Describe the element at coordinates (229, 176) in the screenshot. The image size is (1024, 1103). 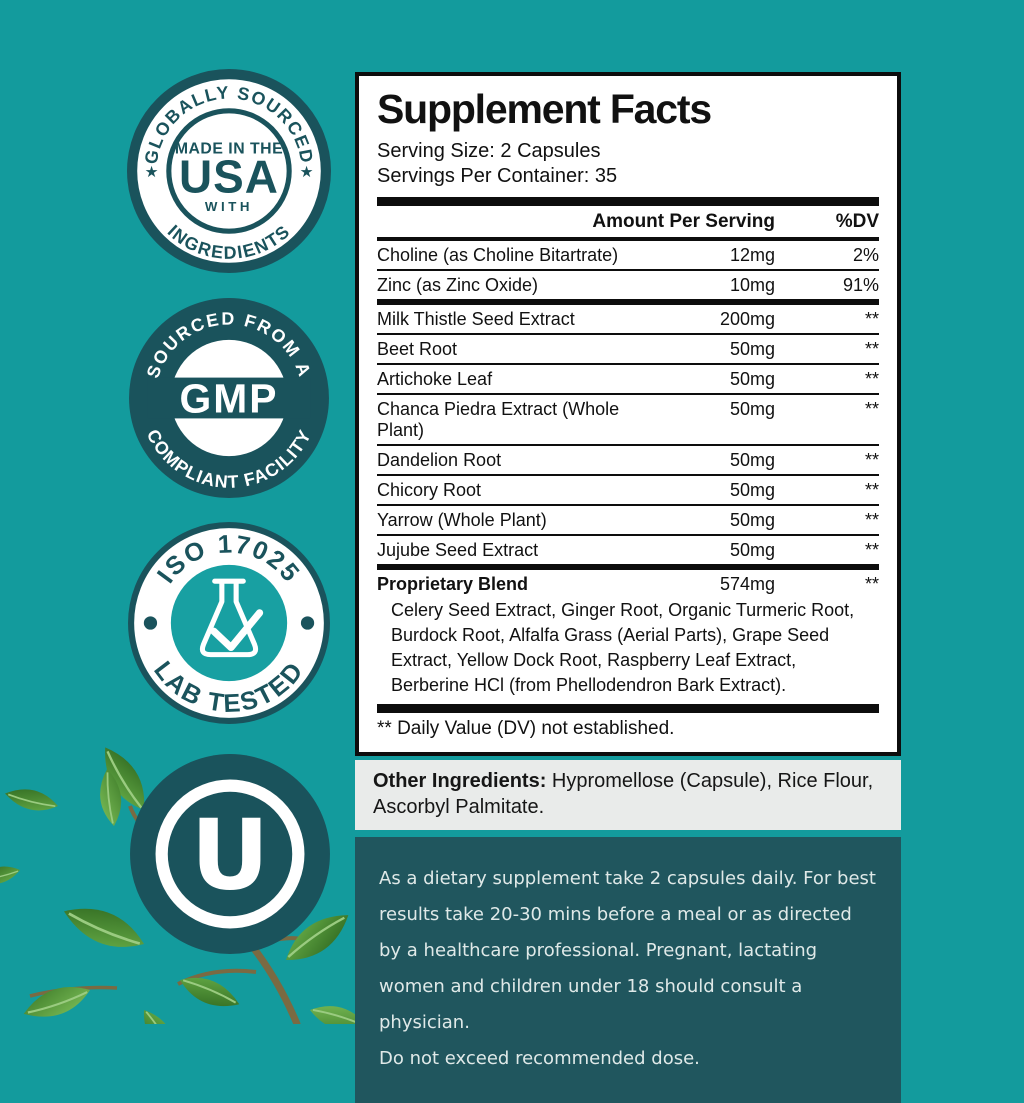
I see `badge-usa-usa: USA` at that location.